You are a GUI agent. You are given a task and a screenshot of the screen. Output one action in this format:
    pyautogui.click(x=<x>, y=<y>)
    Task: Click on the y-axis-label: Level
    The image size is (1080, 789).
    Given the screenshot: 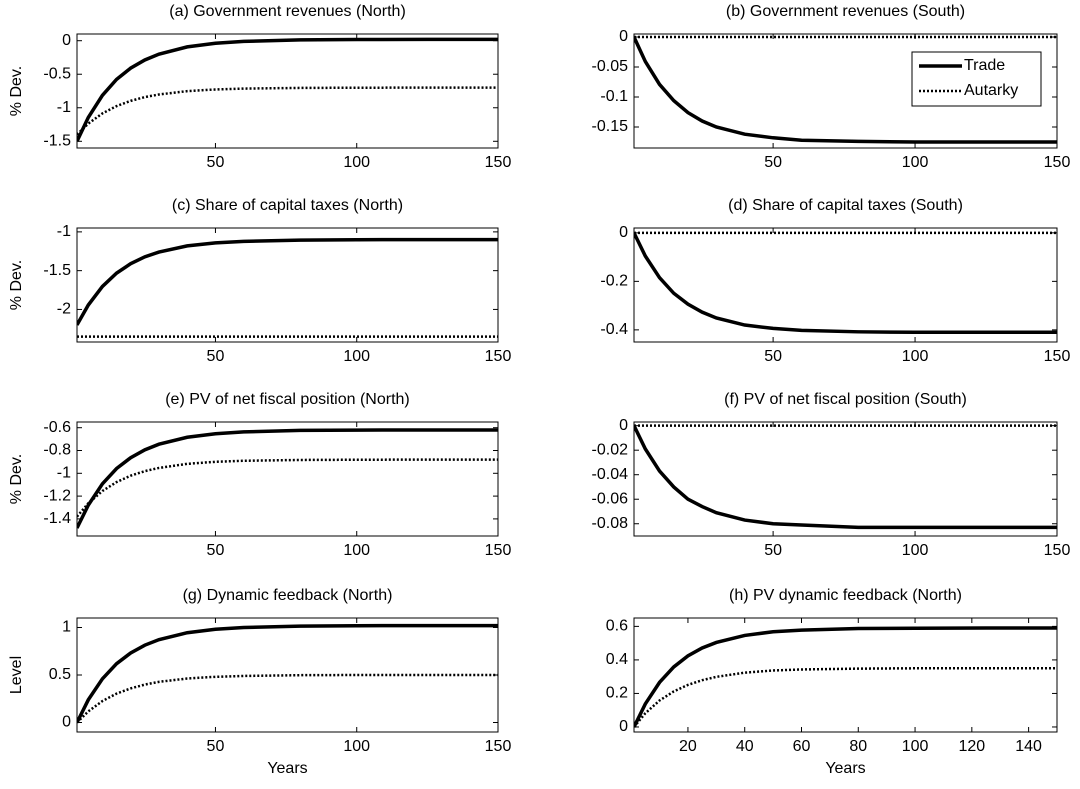 What is the action you would take?
    pyautogui.click(x=16, y=675)
    